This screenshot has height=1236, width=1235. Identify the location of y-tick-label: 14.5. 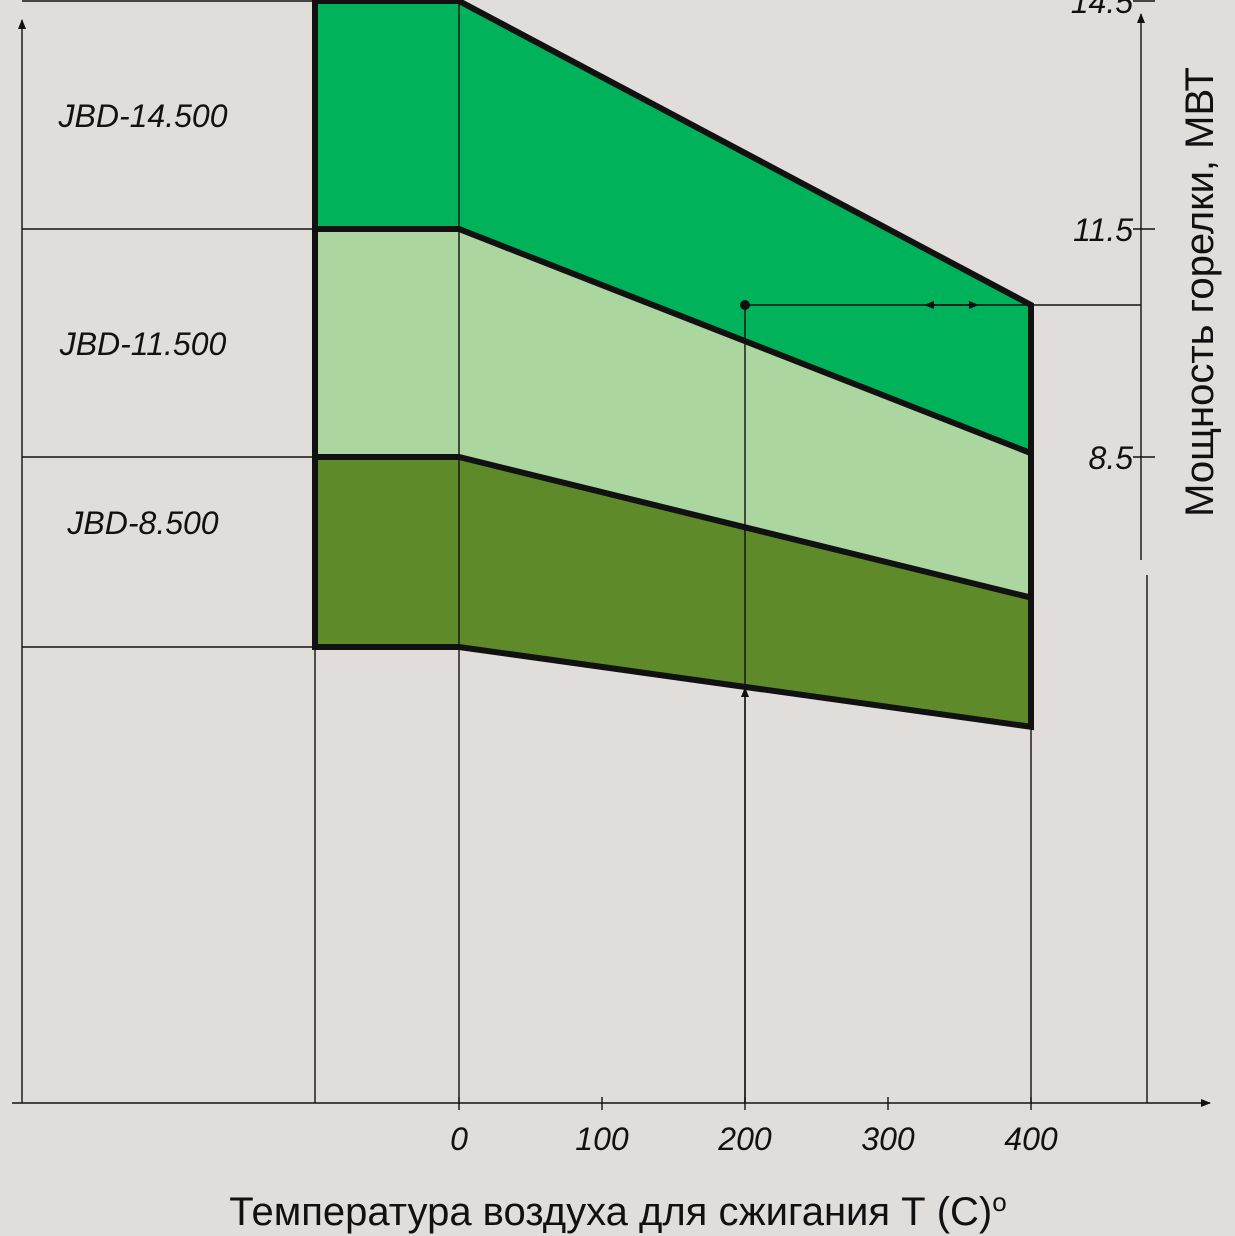
(1102, 10).